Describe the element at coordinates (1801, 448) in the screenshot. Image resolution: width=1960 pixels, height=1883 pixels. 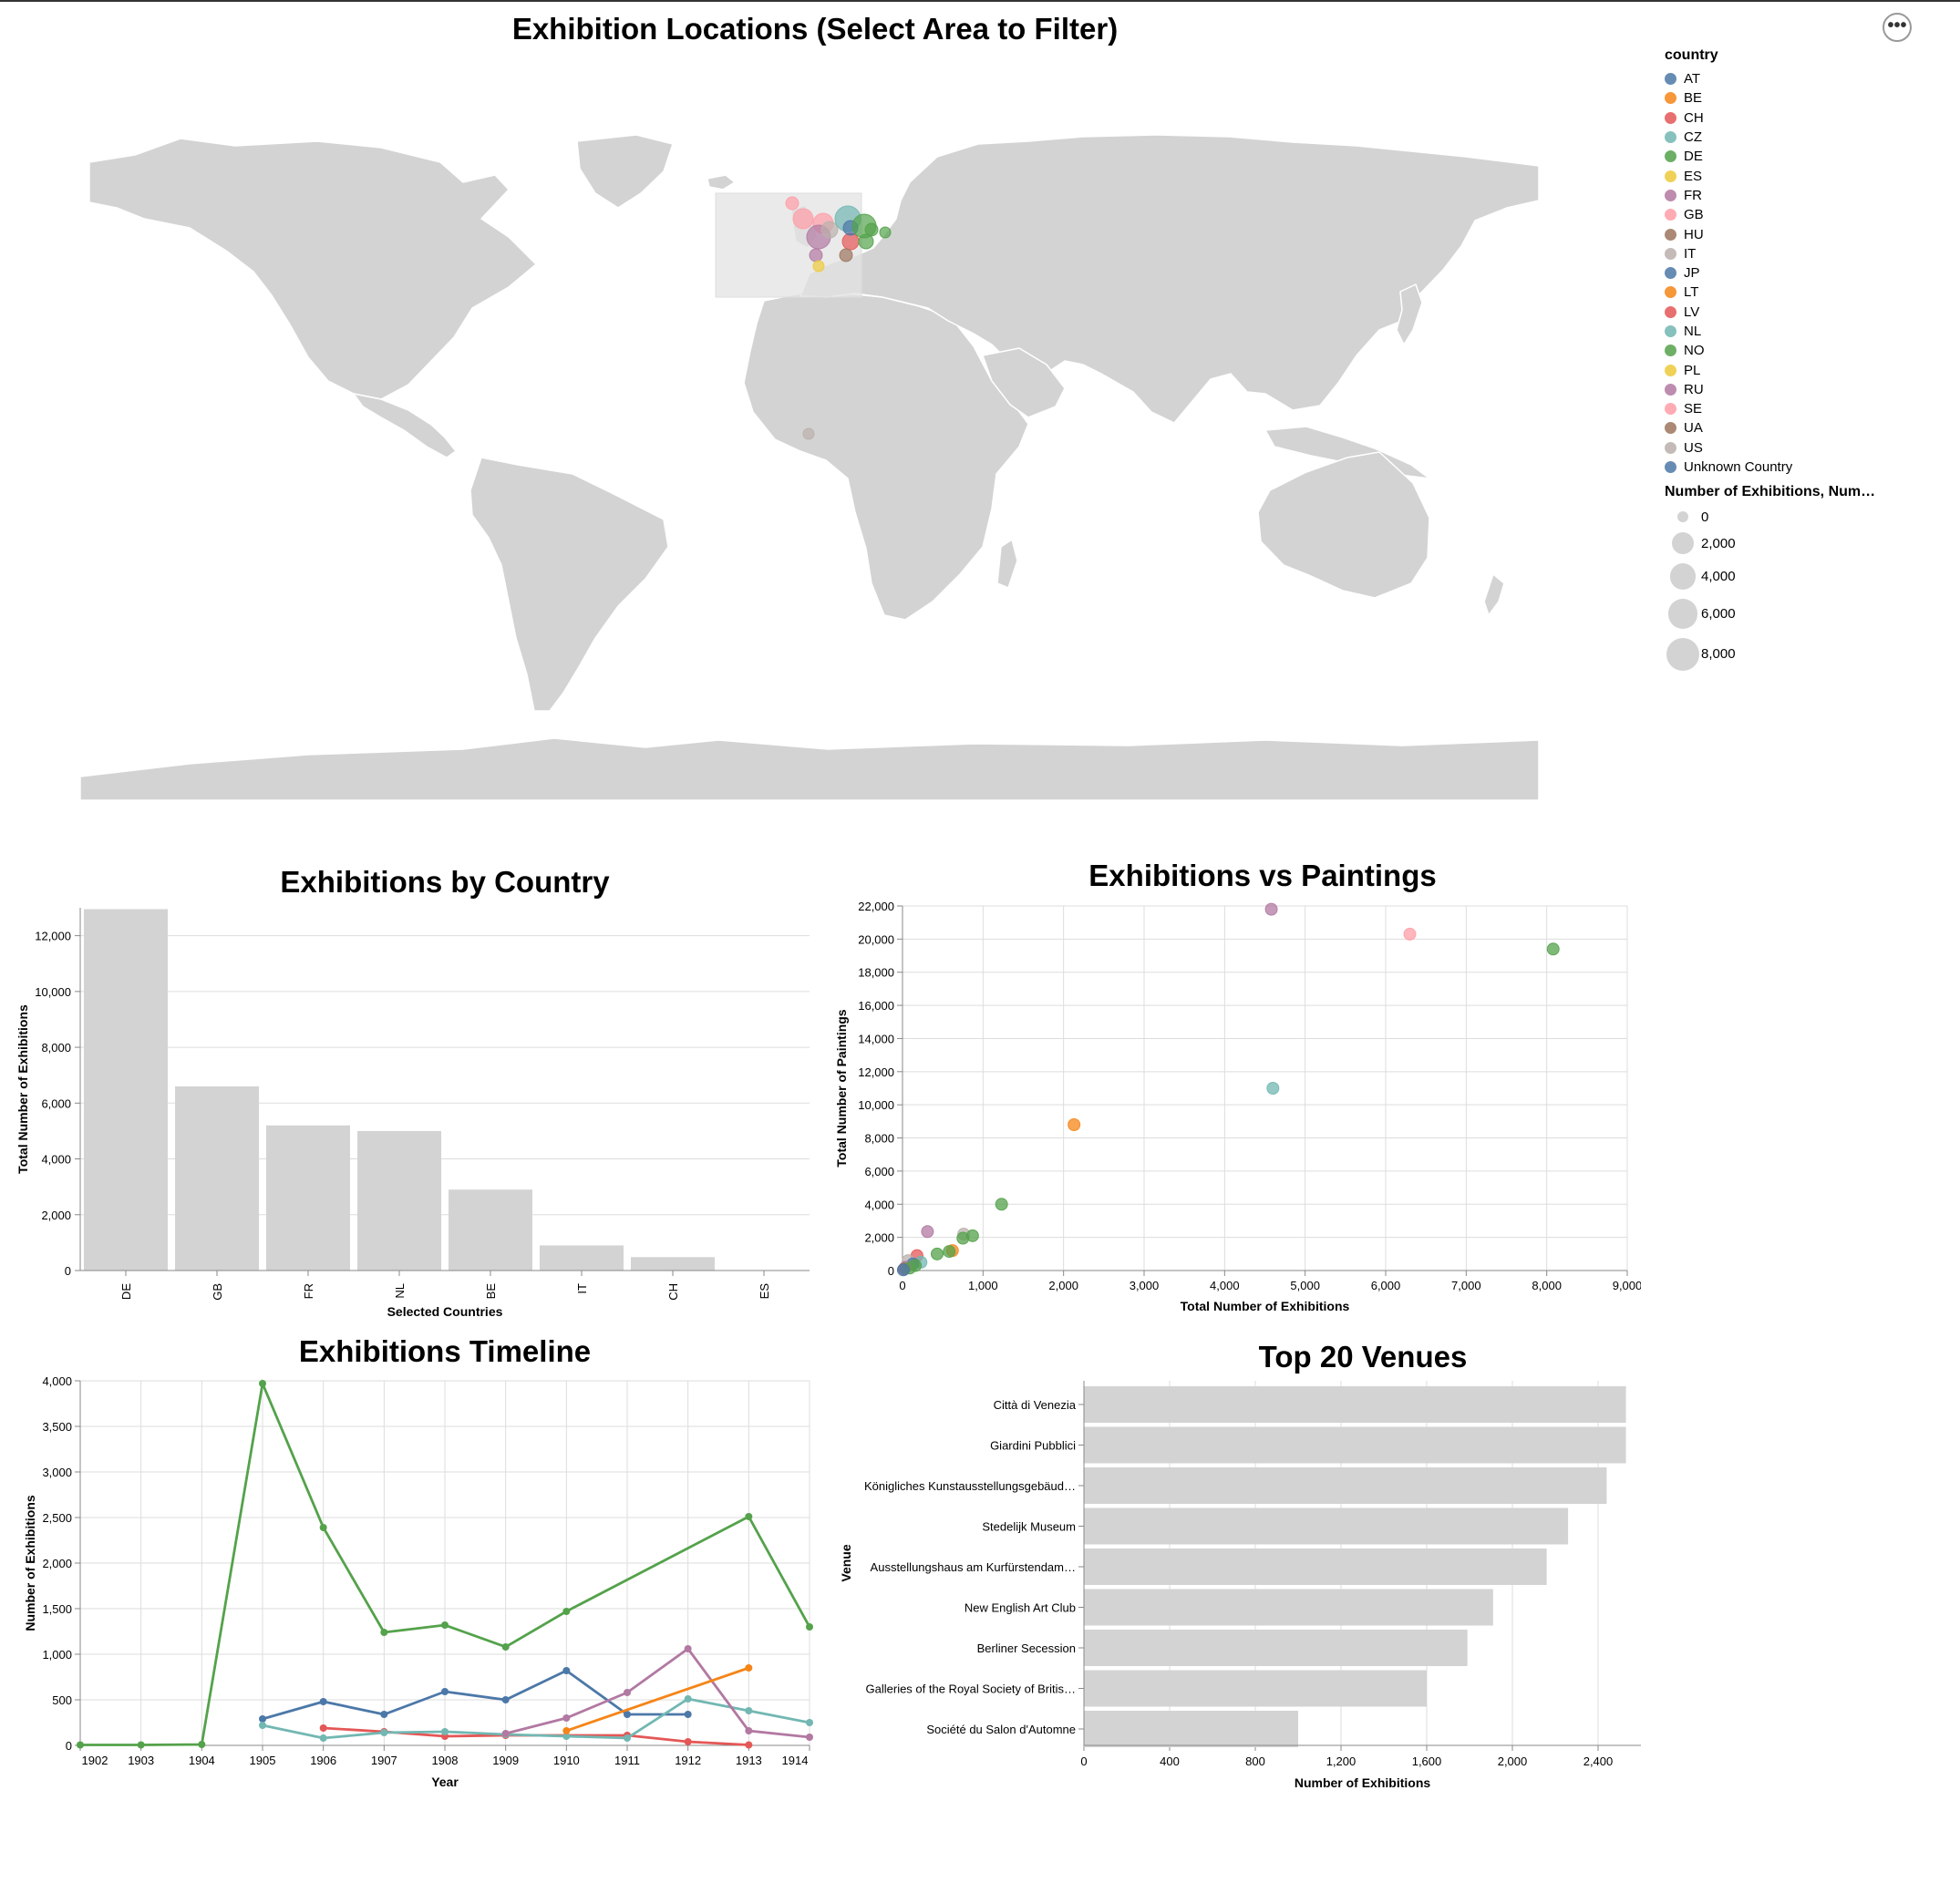
I see `legend-entry-us: US` at that location.